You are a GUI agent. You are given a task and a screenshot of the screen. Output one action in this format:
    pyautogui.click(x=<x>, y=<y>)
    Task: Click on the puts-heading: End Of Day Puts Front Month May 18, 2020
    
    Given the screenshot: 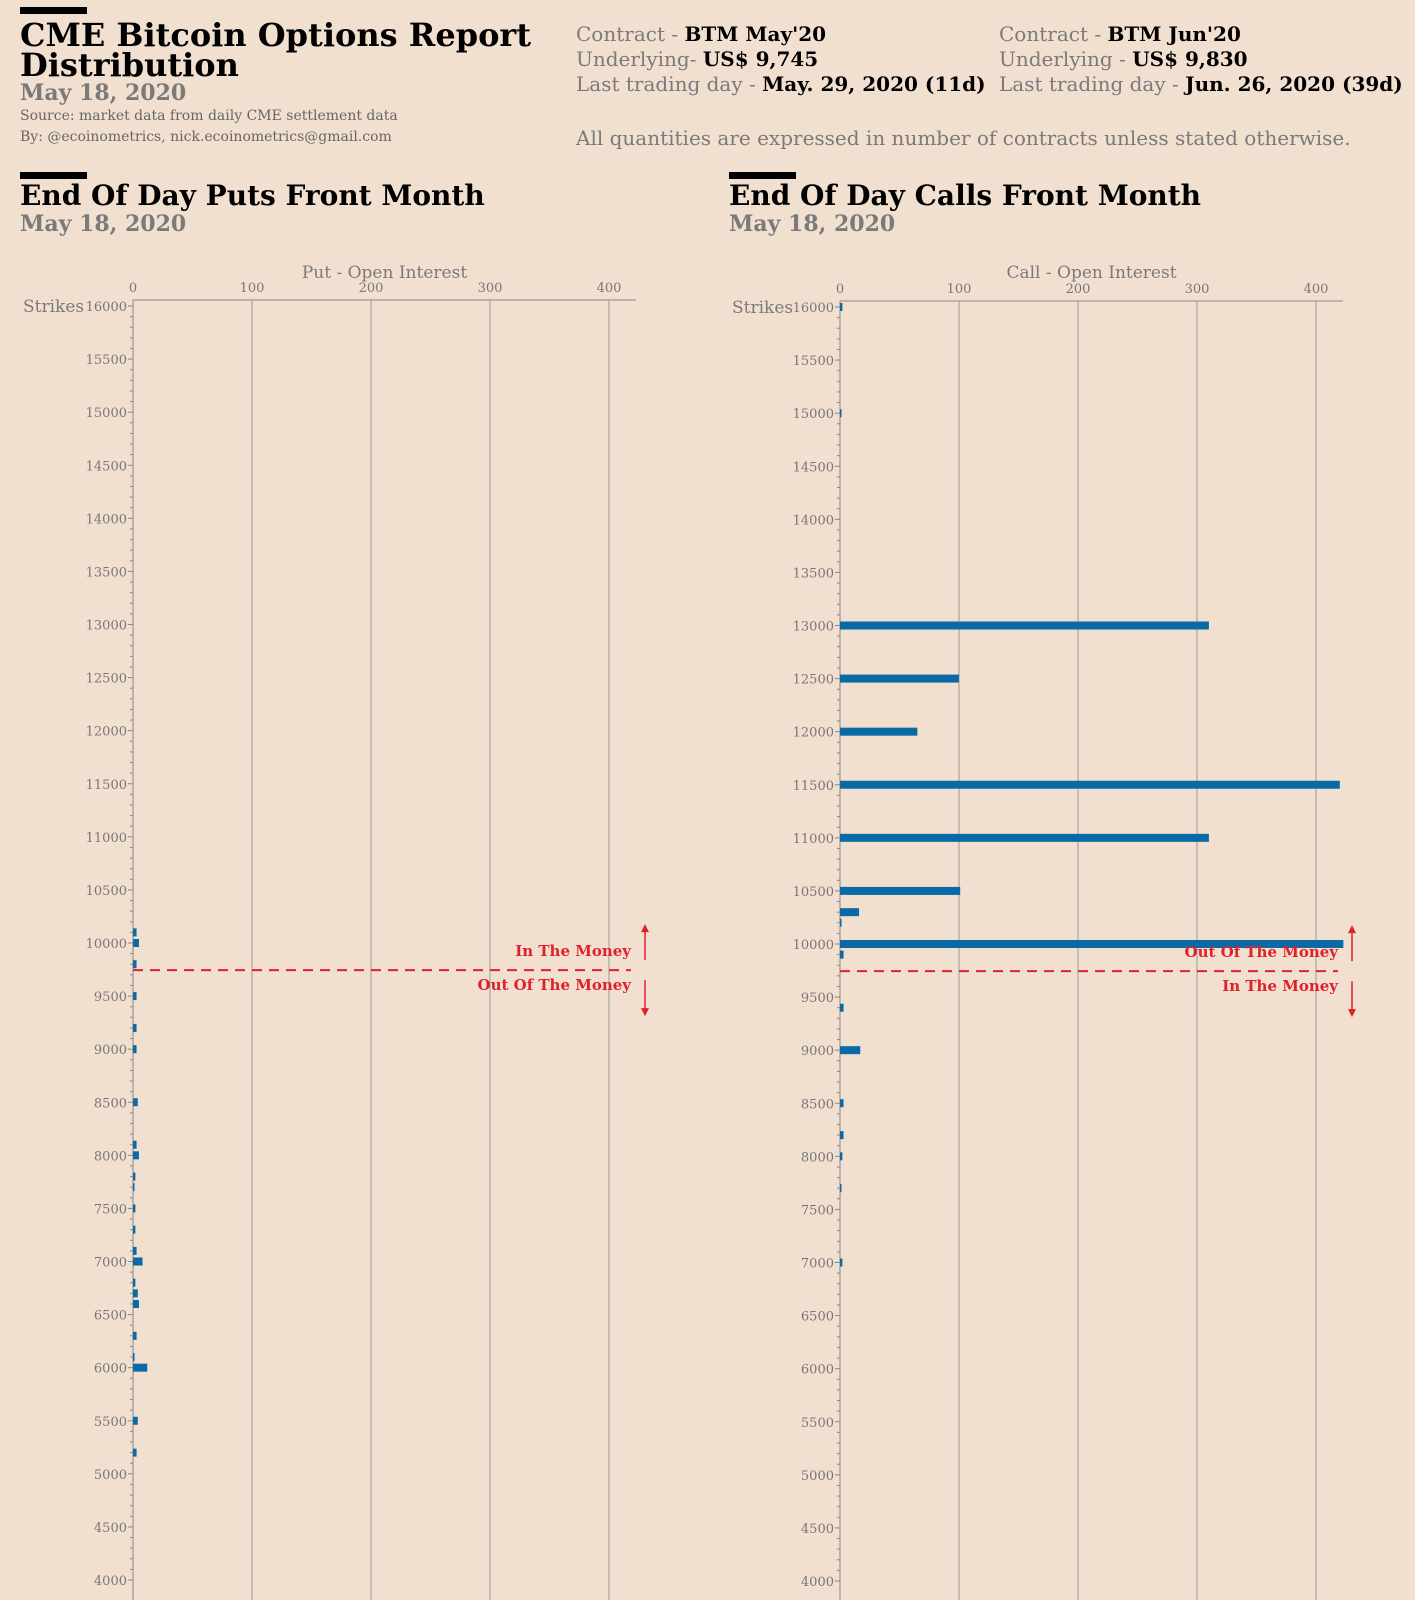 What is the action you would take?
    pyautogui.click(x=252, y=210)
    